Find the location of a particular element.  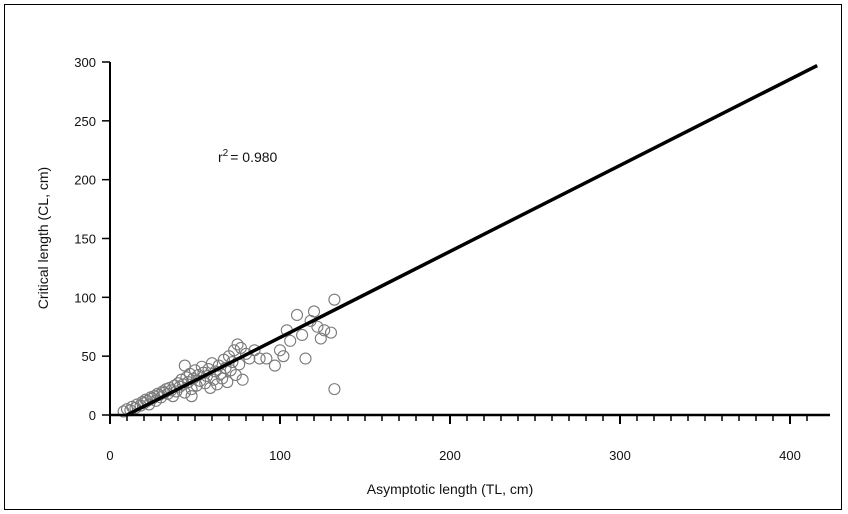

x-axis-ticks: 0 100 200 300 400 is located at coordinates (457, 439).